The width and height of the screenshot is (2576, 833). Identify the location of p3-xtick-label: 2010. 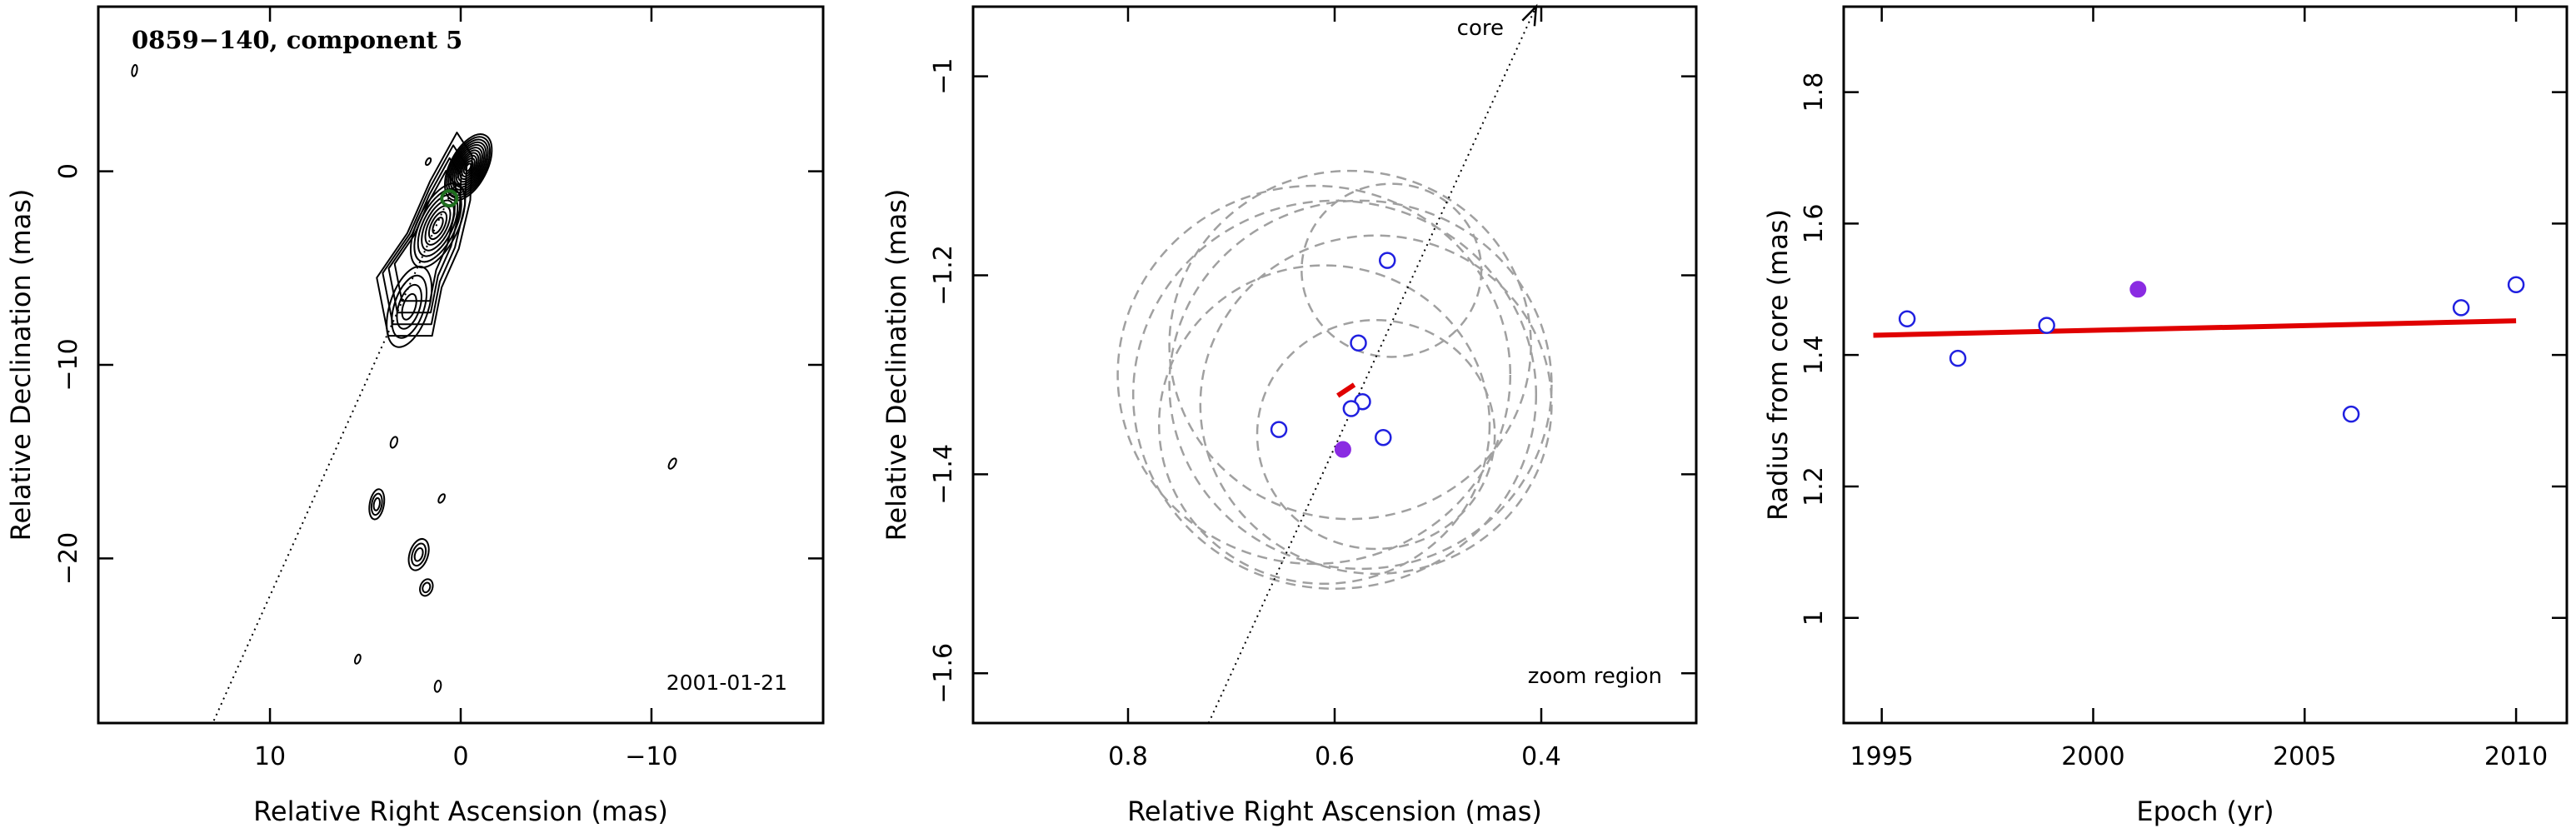
(2516, 756).